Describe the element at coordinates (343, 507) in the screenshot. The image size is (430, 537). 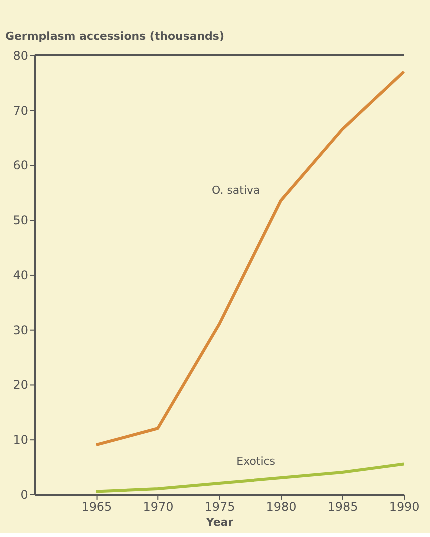
I see `x-tick-label: 1985` at that location.